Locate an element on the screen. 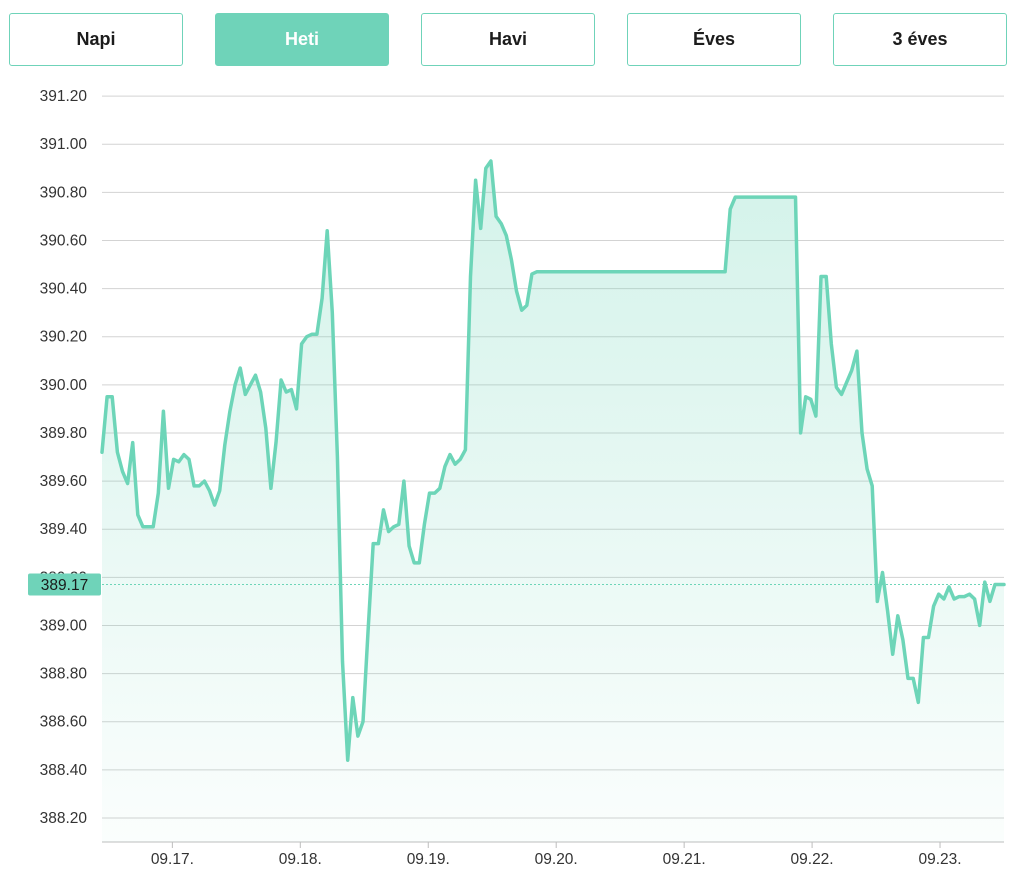  y-tick-label: 389.40 is located at coordinates (64, 529).